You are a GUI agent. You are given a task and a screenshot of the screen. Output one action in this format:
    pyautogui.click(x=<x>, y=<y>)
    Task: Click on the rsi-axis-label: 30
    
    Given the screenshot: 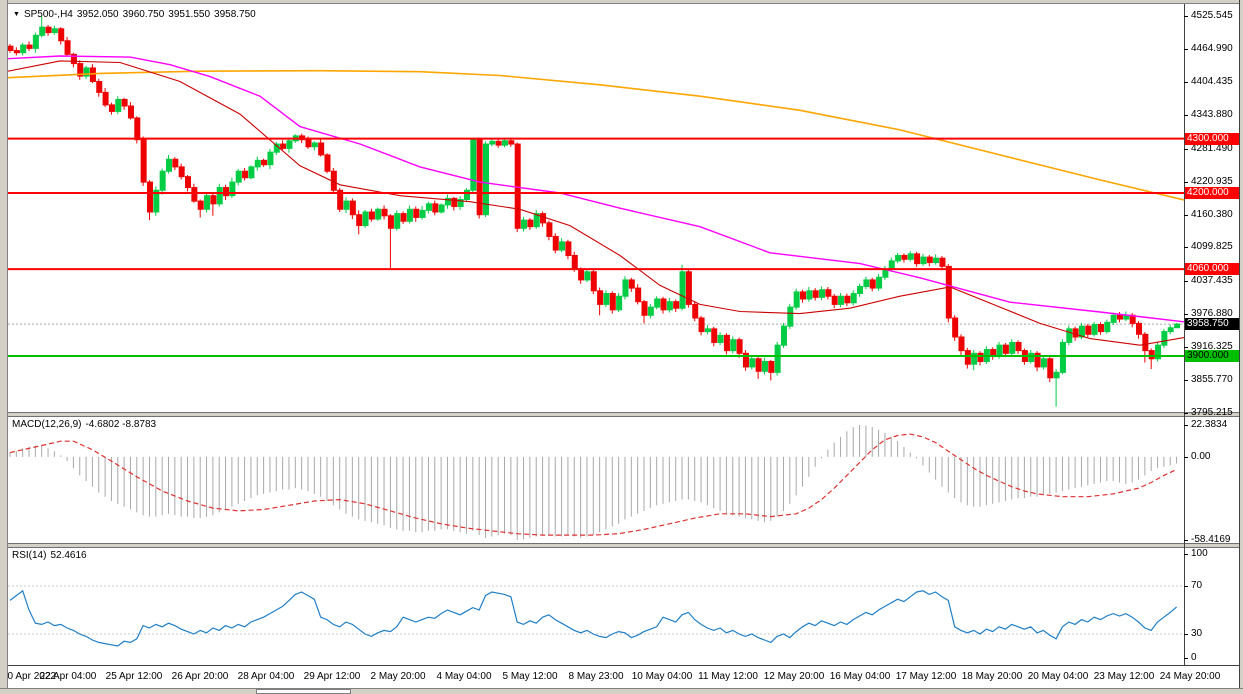 What is the action you would take?
    pyautogui.click(x=1197, y=633)
    